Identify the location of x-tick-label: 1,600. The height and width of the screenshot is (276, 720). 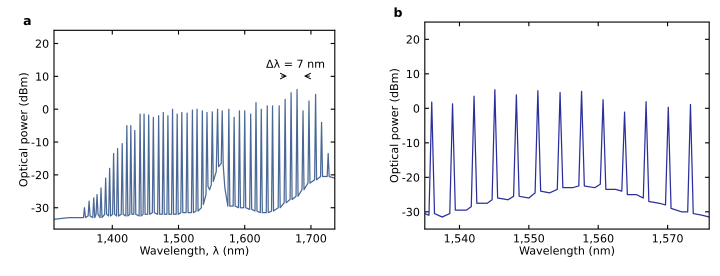
(245, 239).